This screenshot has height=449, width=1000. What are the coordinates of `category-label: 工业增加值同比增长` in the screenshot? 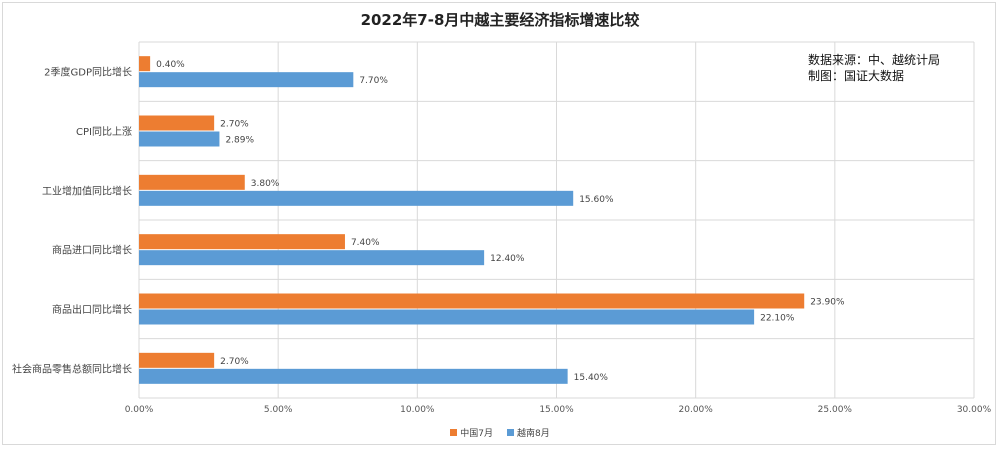 It's located at (87, 190).